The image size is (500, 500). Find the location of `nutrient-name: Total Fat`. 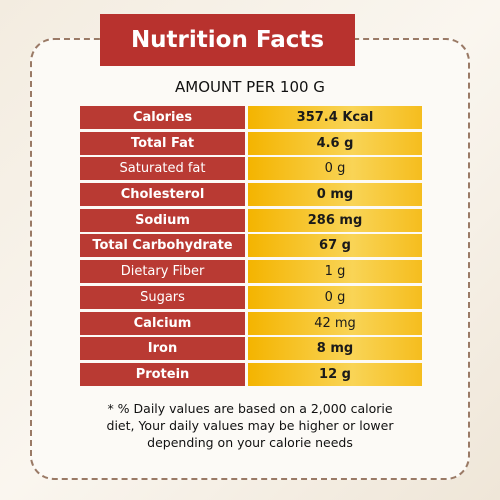

nutrient-name: Total Fat is located at coordinates (162, 143).